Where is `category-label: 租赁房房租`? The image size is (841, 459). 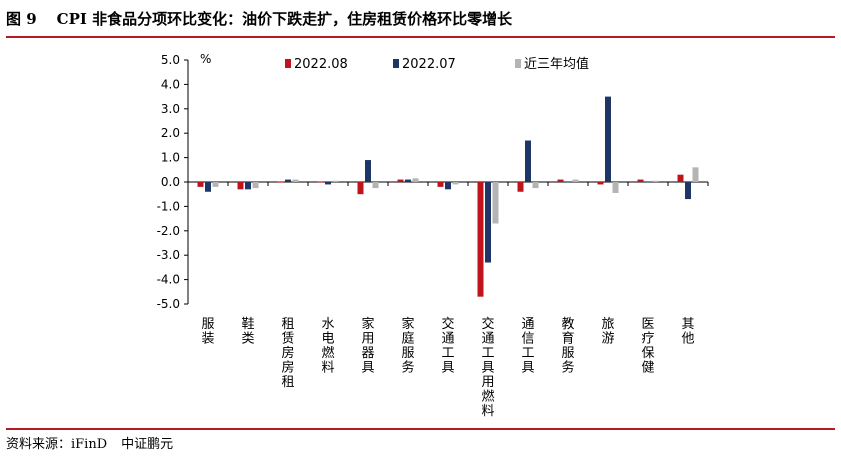 category-label: 租赁房房租 is located at coordinates (287, 353).